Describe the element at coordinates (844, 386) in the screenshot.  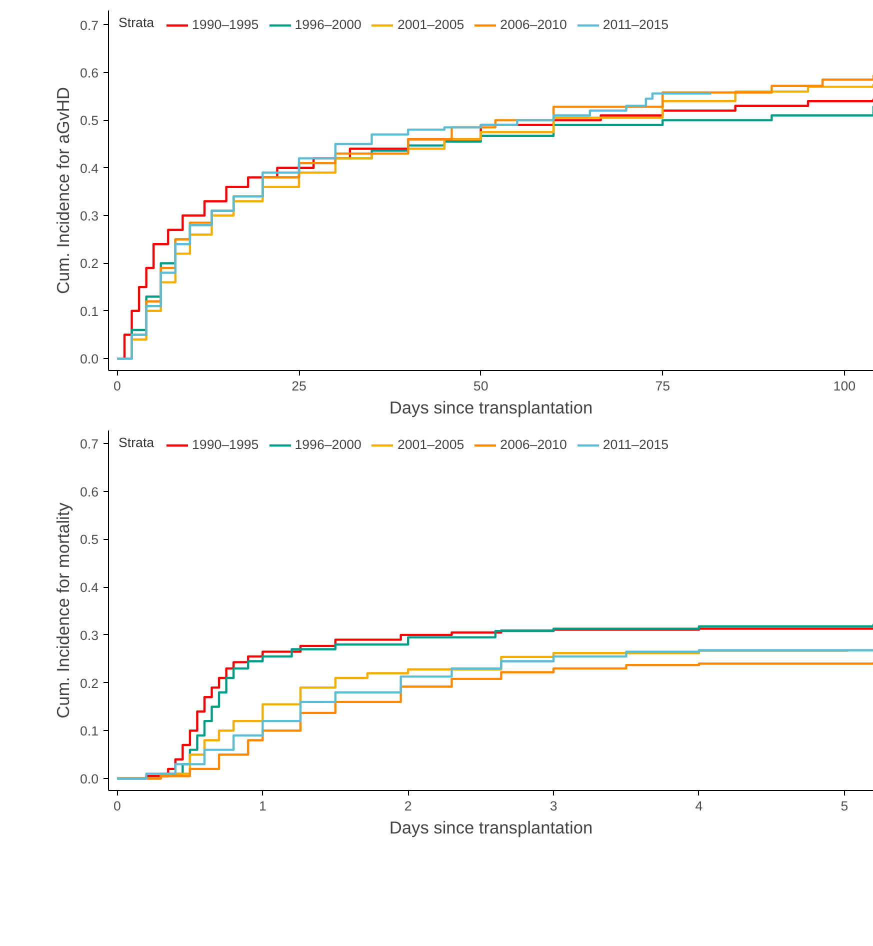
I see `x-tick-label: 100` at that location.